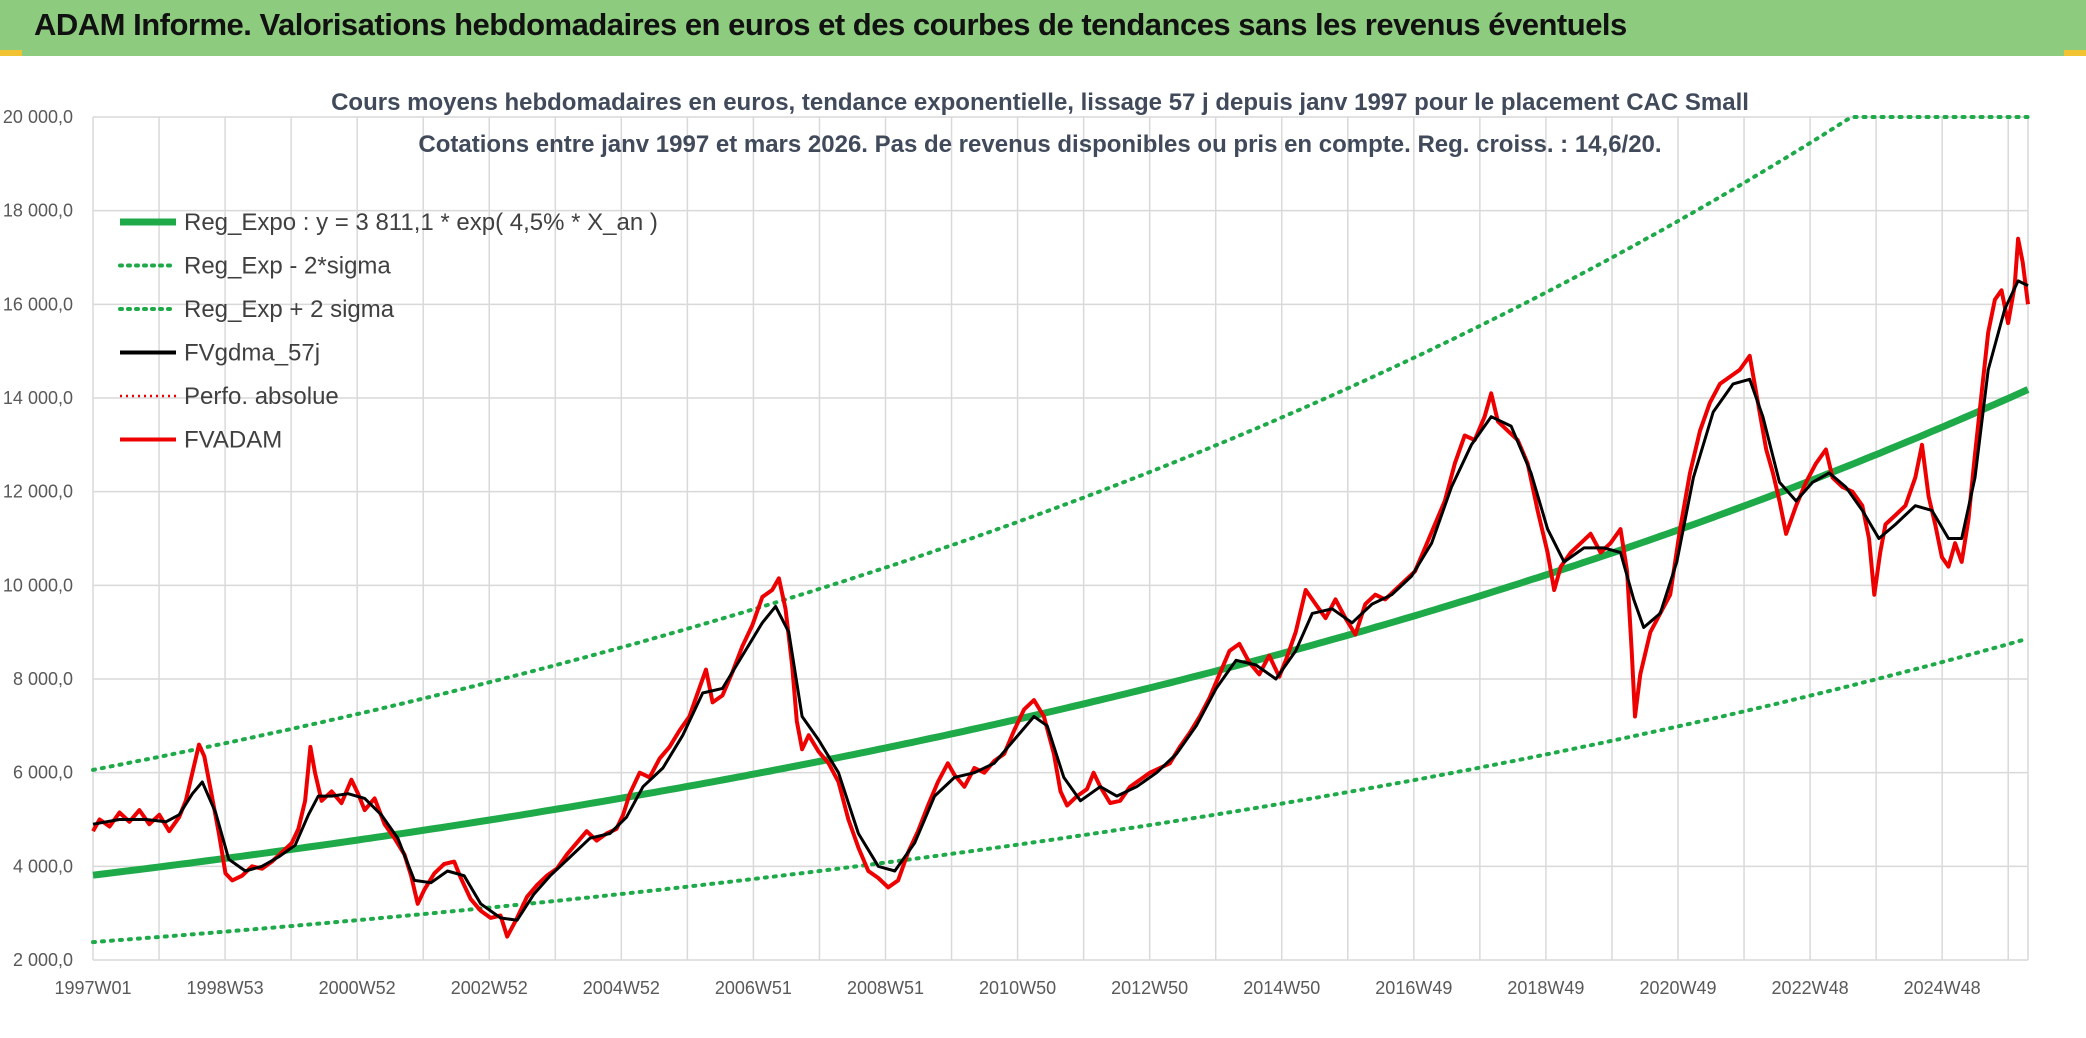 Image resolution: width=2086 pixels, height=1038 pixels. Describe the element at coordinates (2075, 53) in the screenshot. I see `corner-mark-right` at that location.